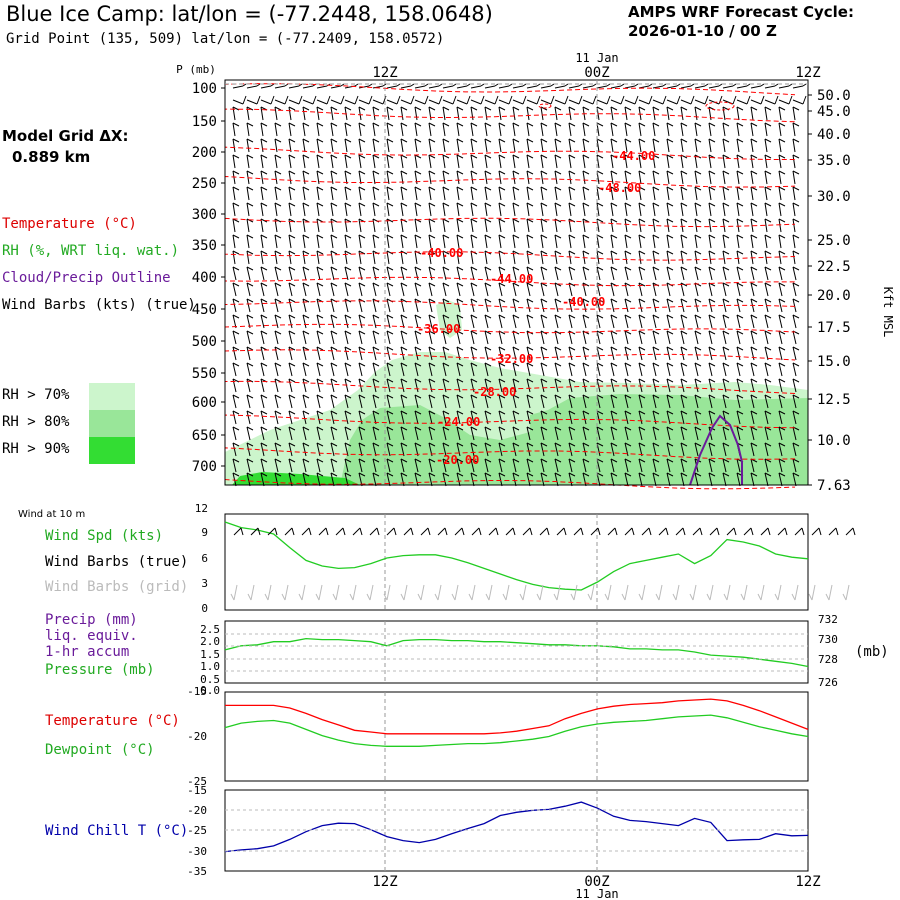  Describe the element at coordinates (516, 830) in the screenshot. I see `wind-chill-panel` at that location.